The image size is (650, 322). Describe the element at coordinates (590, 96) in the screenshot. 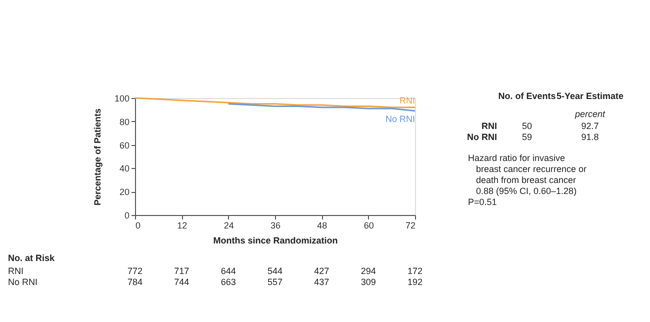

I see `text: 5-Year Estimate` at that location.